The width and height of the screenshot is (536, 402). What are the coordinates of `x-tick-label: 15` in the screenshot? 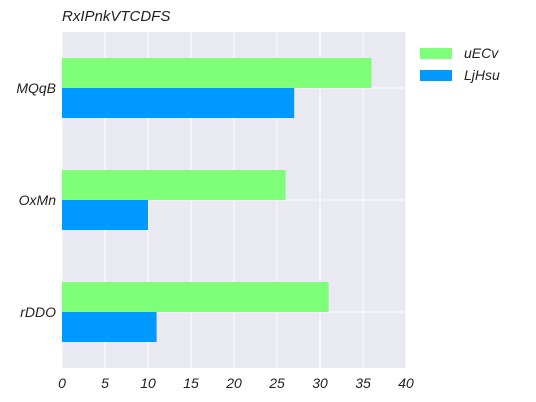 It's located at (191, 383).